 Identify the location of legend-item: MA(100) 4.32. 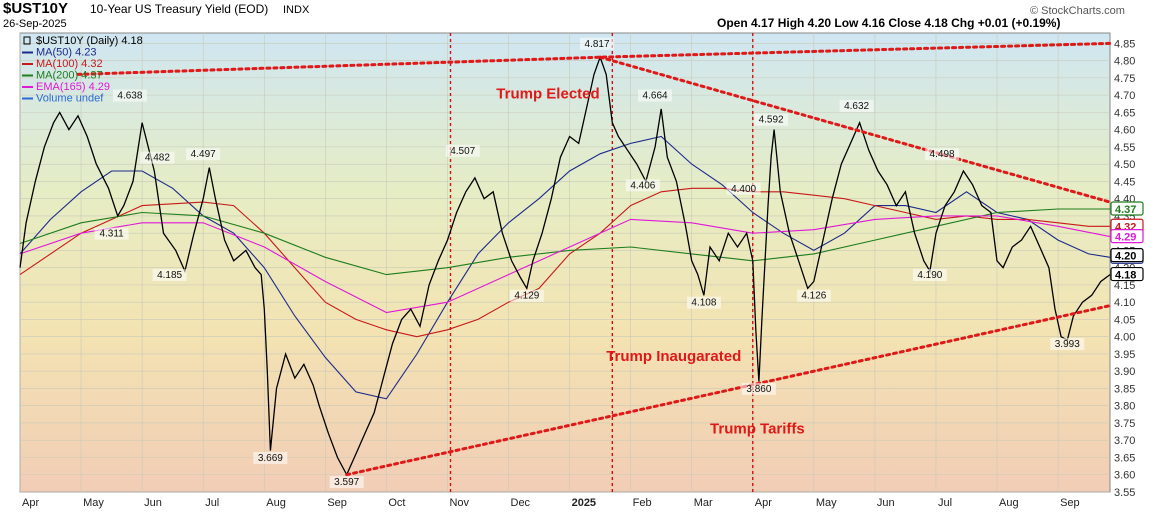
(69, 64).